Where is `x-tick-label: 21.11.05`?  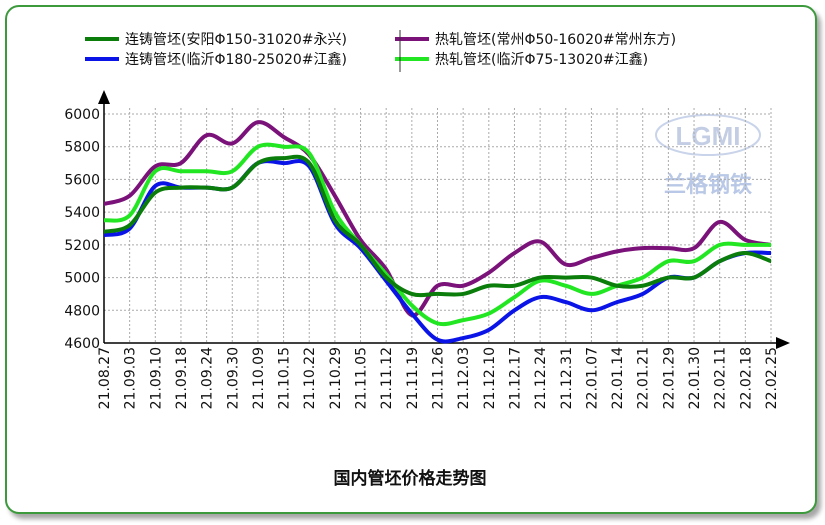
x-tick-label: 21.11.05 is located at coordinates (362, 378).